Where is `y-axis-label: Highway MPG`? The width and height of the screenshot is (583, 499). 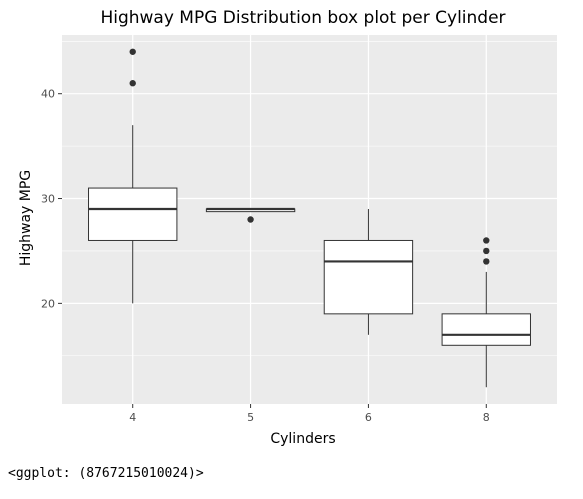
y-axis-label: Highway MPG is located at coordinates (26, 218).